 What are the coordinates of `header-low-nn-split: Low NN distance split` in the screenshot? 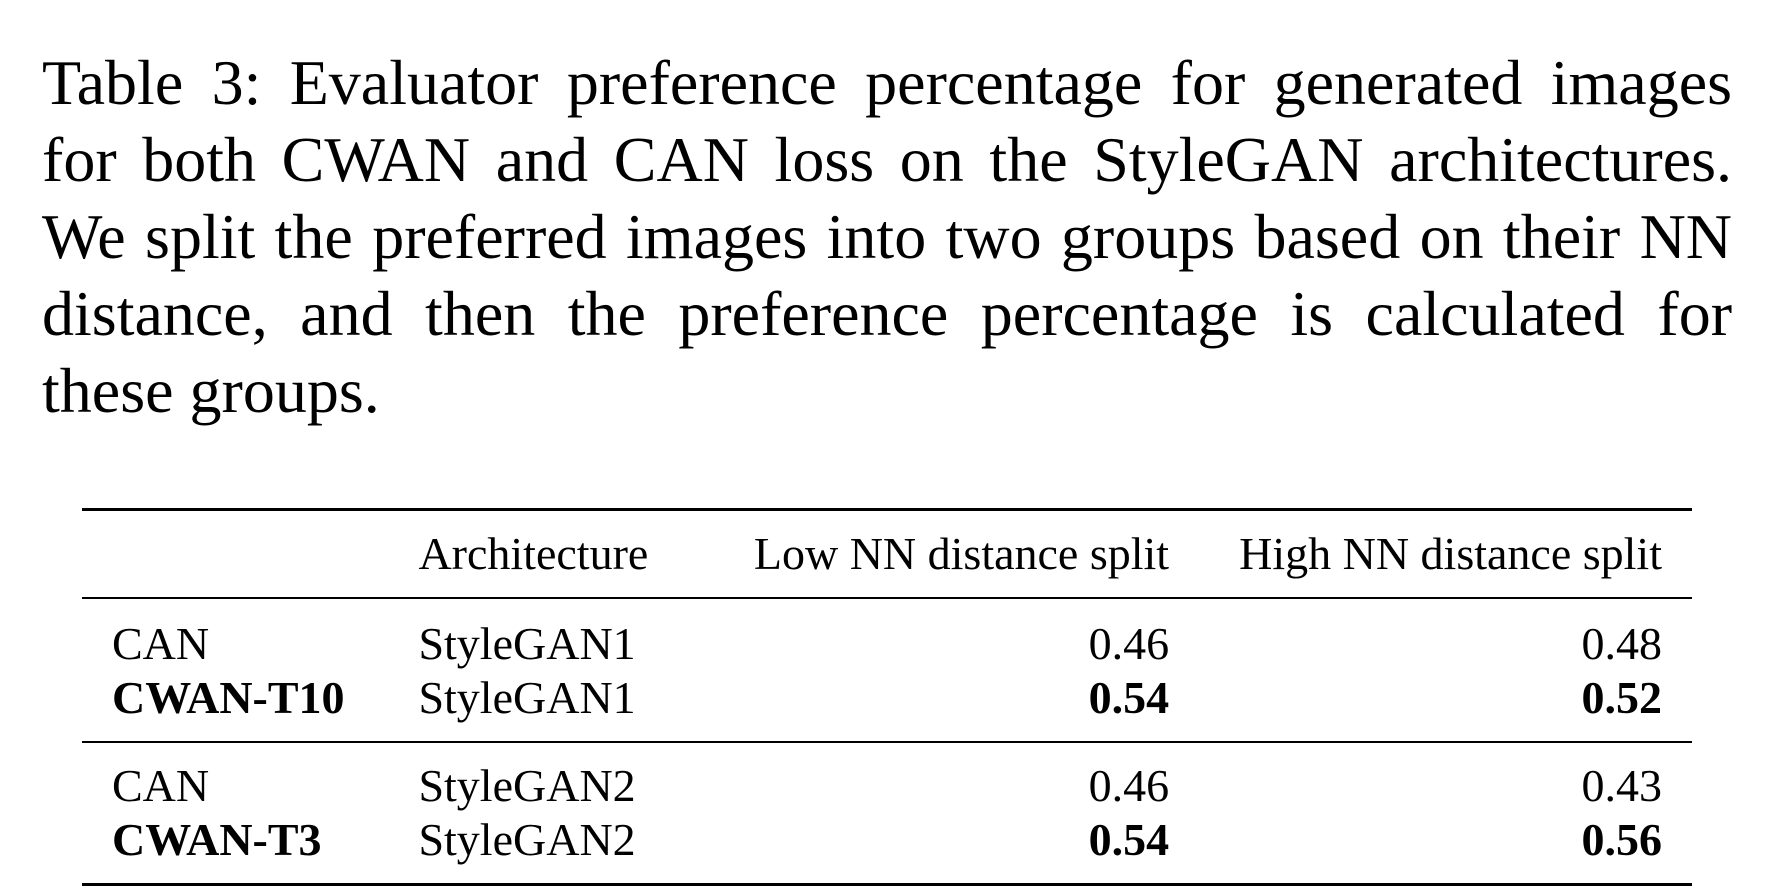 It's located at (961, 553).